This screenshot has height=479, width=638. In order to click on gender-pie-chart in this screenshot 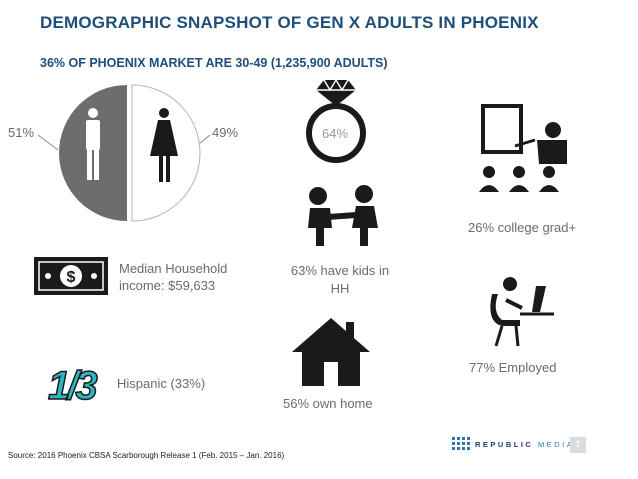, I will do `click(124, 153)`.